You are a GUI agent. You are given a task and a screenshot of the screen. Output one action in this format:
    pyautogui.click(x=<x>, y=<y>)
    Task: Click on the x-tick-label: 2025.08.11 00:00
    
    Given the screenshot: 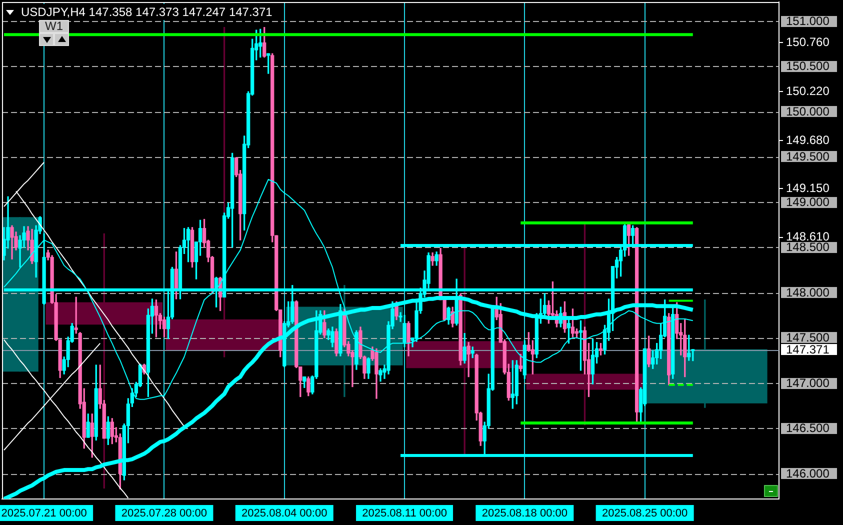 What is the action you would take?
    pyautogui.click(x=404, y=514)
    